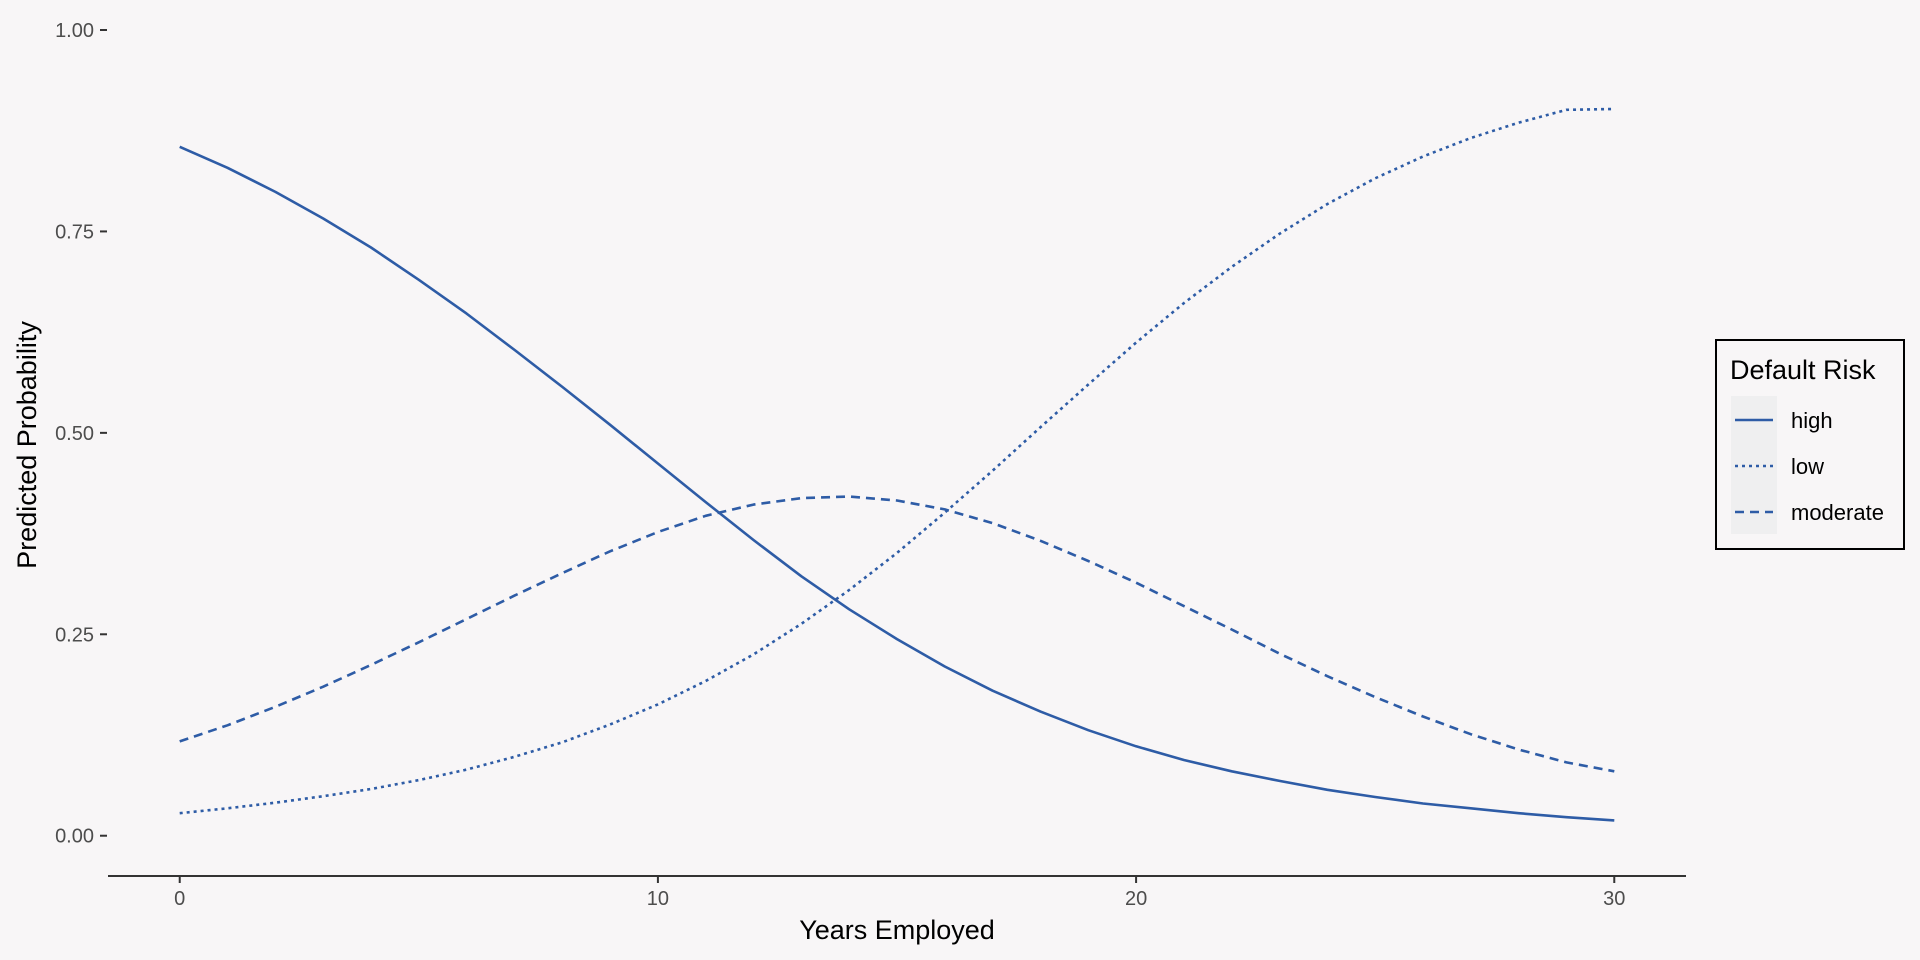 The image size is (1920, 960). What do you see at coordinates (179, 899) in the screenshot?
I see `x-tick-label: 0` at bounding box center [179, 899].